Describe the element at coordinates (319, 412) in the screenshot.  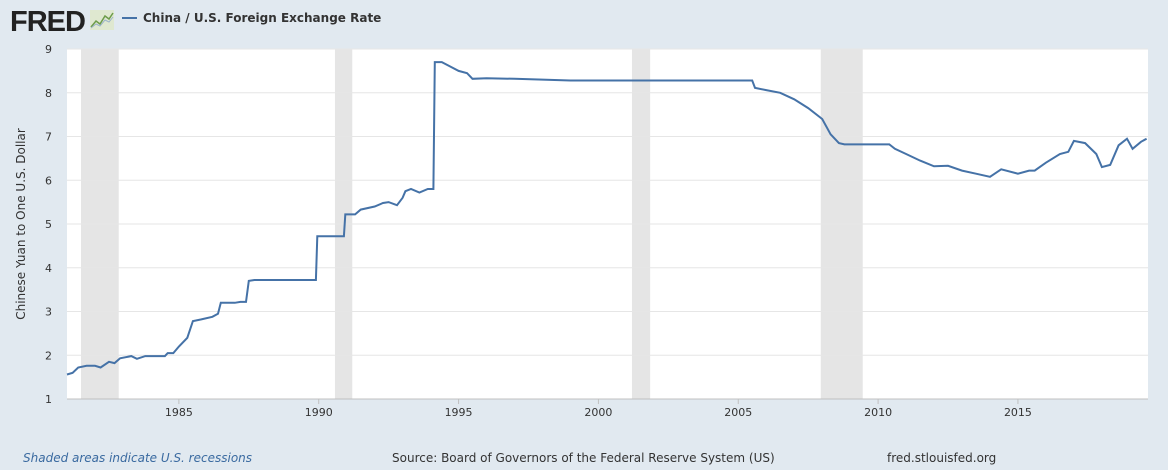
I see `x-tick-label: 1990` at that location.